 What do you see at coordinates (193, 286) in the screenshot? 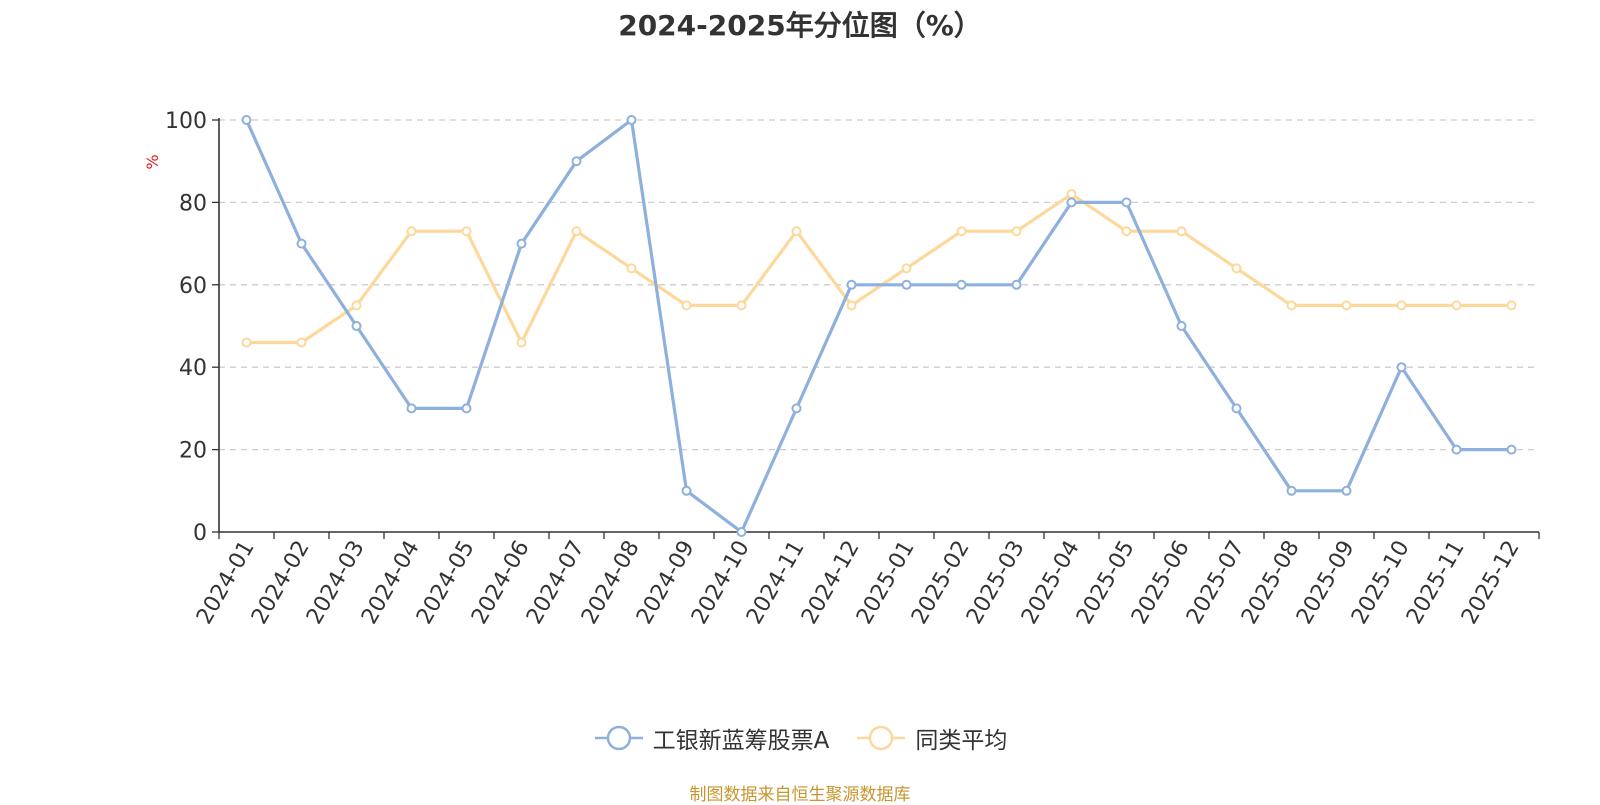
I see `y-tick-label: 60` at bounding box center [193, 286].